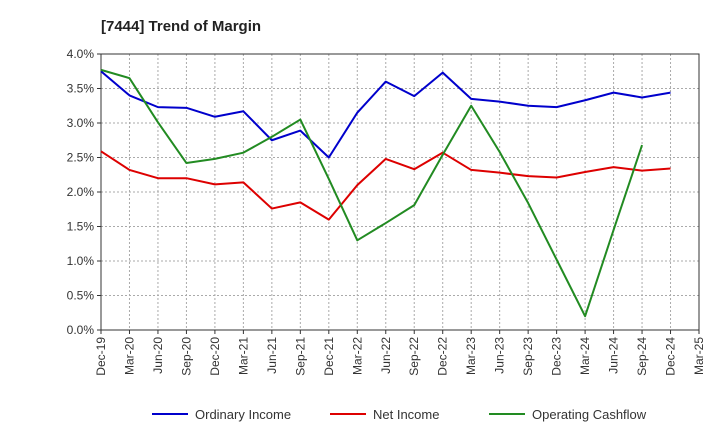 This screenshot has height=440, width=720. What do you see at coordinates (614, 355) in the screenshot?
I see `x-tick-label: Jun-24` at bounding box center [614, 355].